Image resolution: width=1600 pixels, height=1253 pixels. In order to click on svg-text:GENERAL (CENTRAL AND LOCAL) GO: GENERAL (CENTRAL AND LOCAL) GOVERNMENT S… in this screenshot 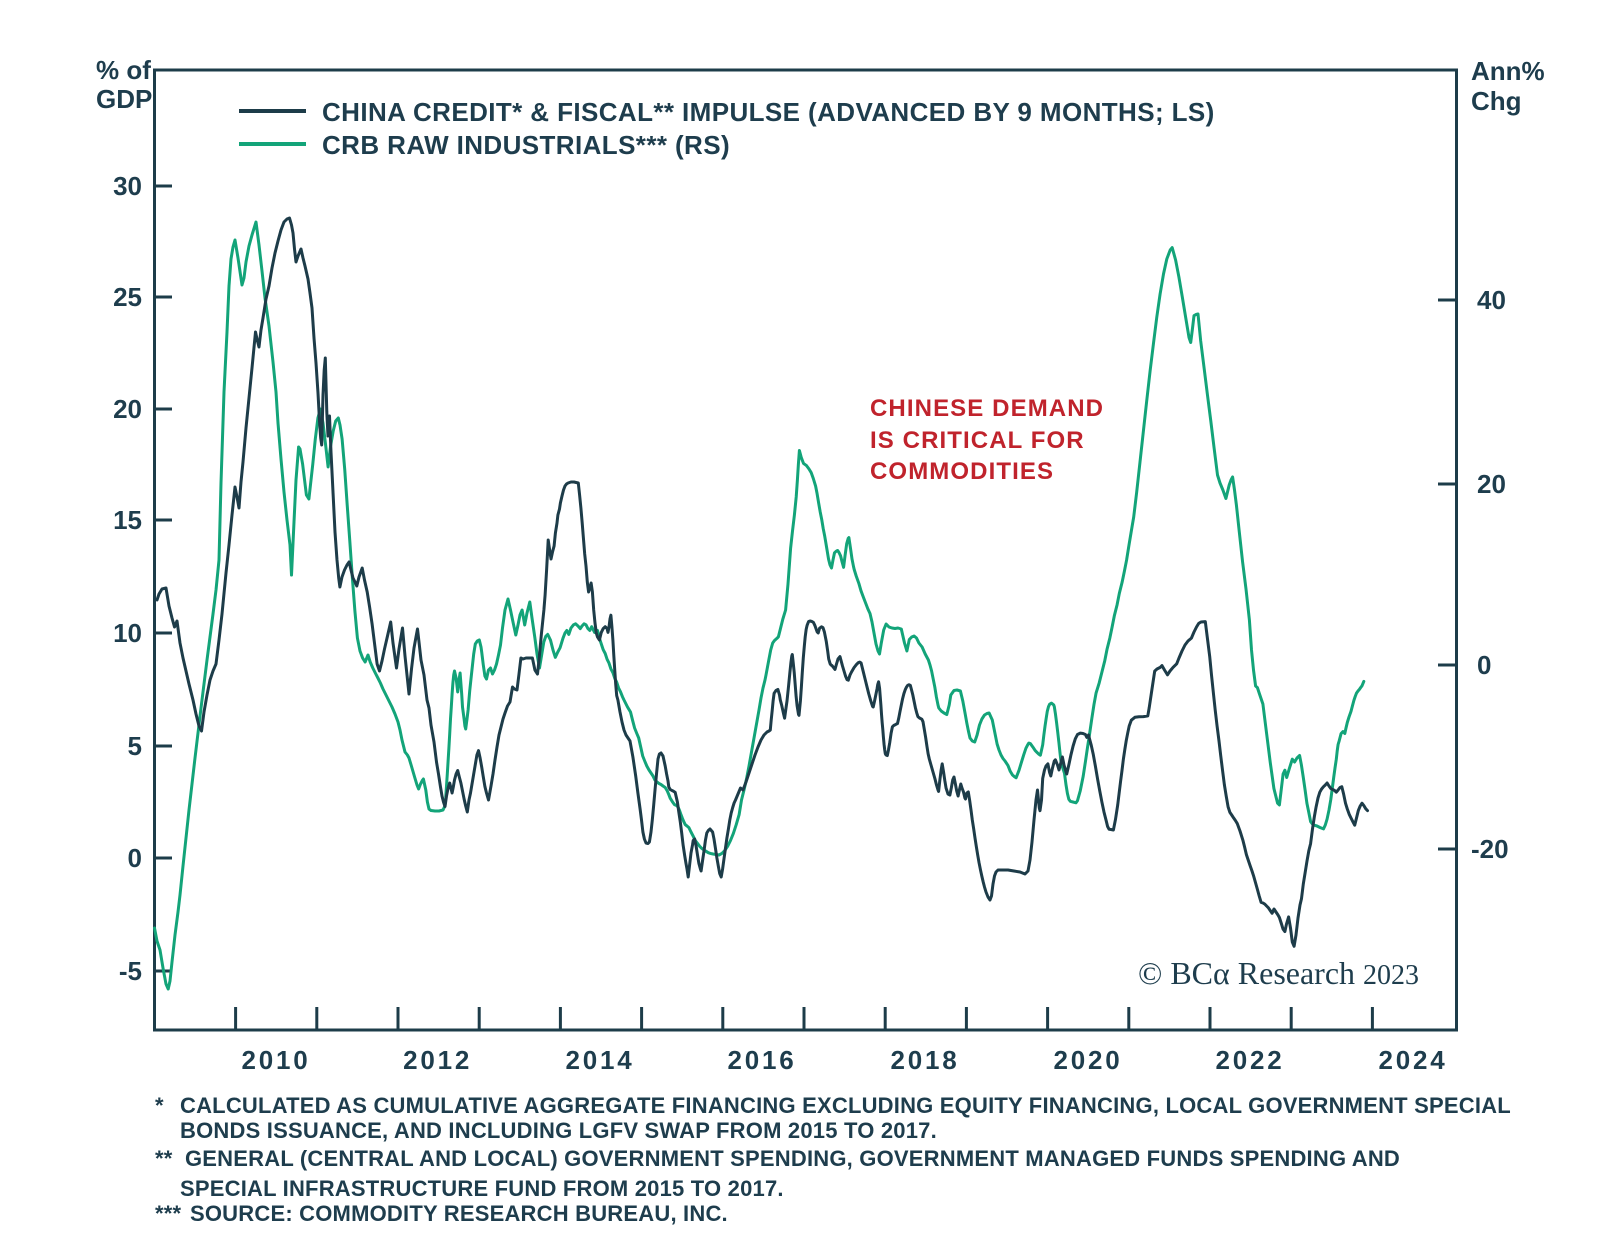, I will do `click(792, 1158)`.